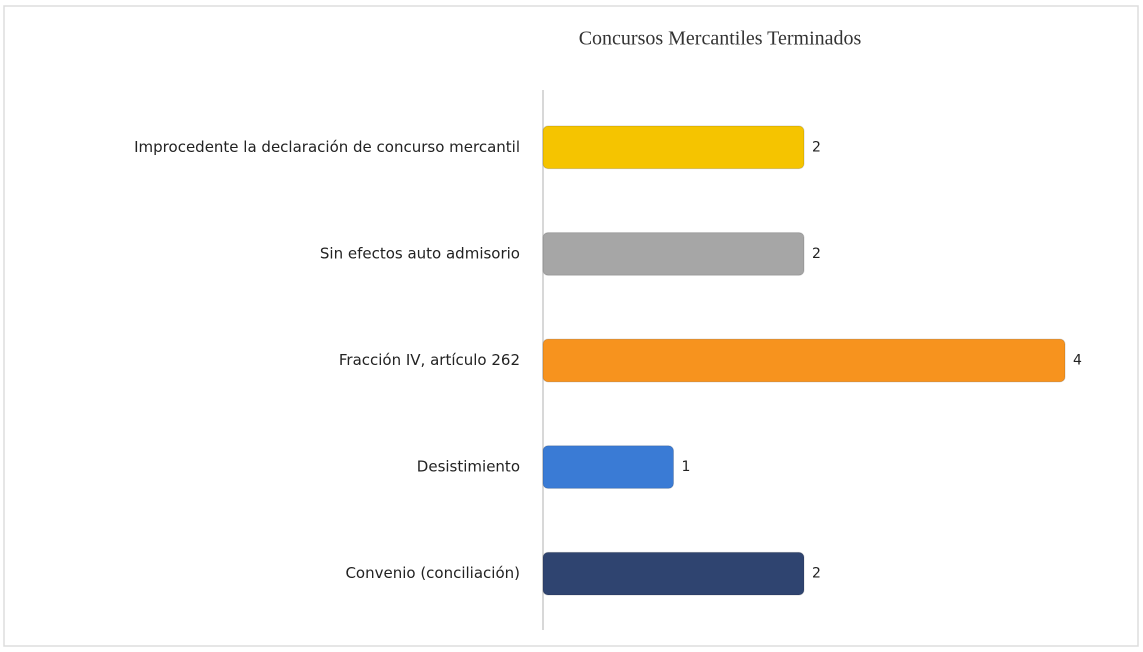 The image size is (1143, 652). Describe the element at coordinates (468, 467) in the screenshot. I see `category-label: Desistimiento` at that location.